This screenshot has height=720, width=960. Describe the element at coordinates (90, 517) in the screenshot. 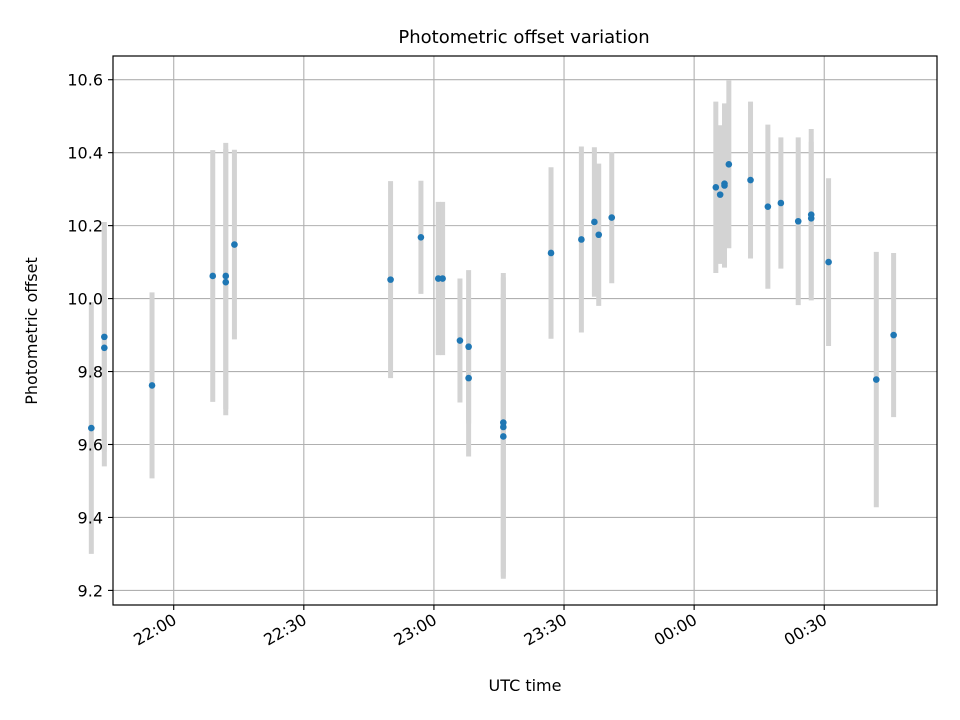

I see `y-tick-label: 9.4` at that location.